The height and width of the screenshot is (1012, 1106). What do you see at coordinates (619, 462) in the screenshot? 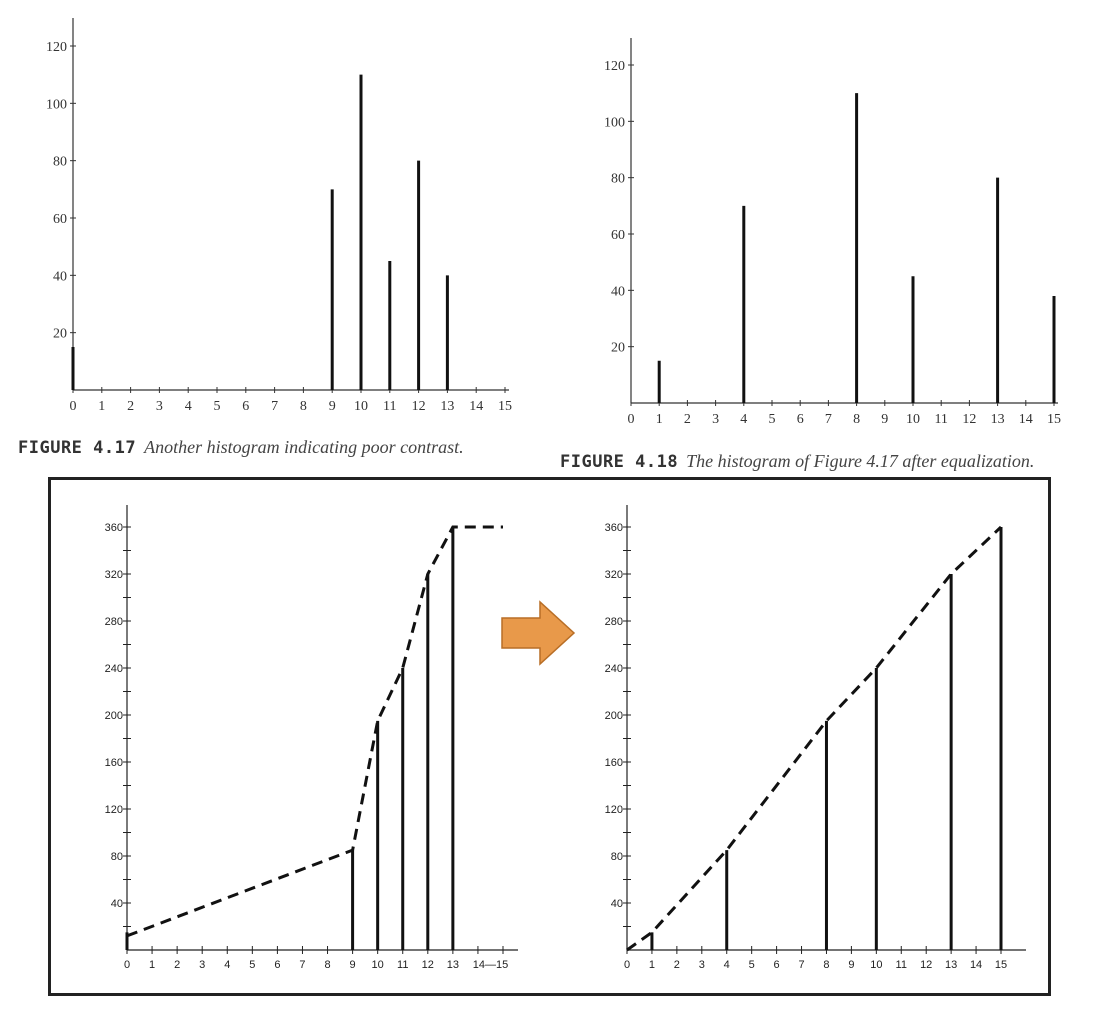
I see `caption-label: FIGURE 4.18` at bounding box center [619, 462].